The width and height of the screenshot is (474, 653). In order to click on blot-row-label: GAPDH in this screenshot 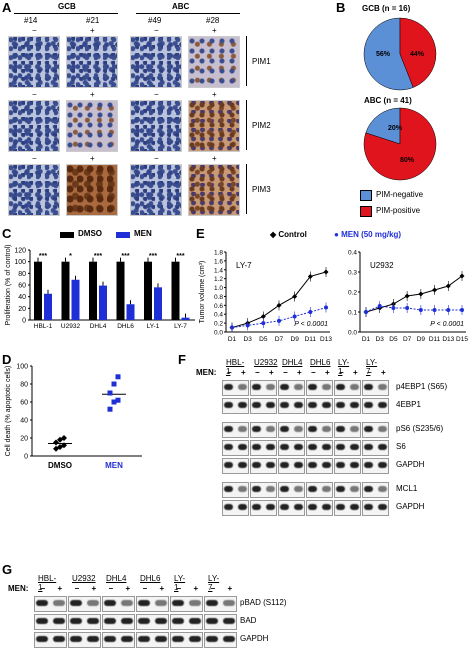, I will do `click(254, 638)`.